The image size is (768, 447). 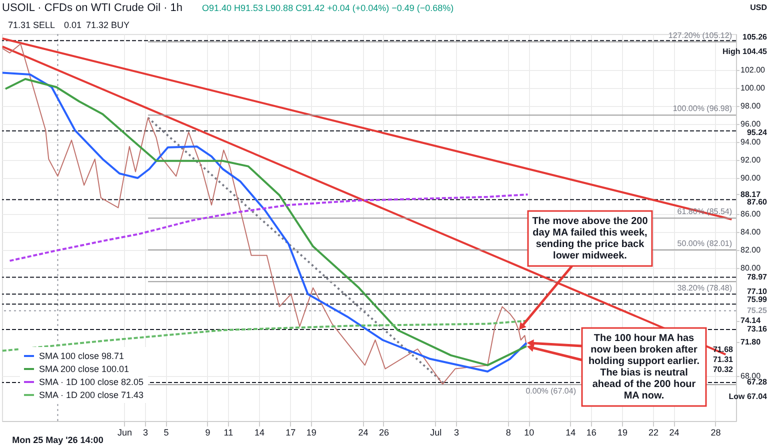 What do you see at coordinates (757, 329) in the screenshot?
I see `ref-line-label: 73.16` at bounding box center [757, 329].